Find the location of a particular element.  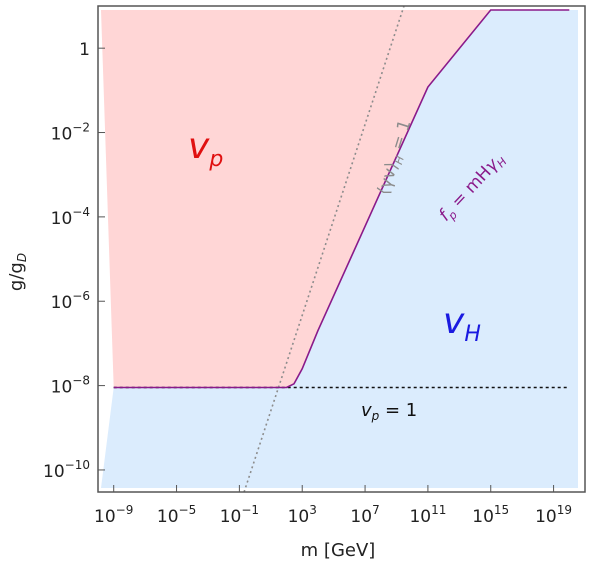

x-axis-label: m [GeV] is located at coordinates (338, 550).